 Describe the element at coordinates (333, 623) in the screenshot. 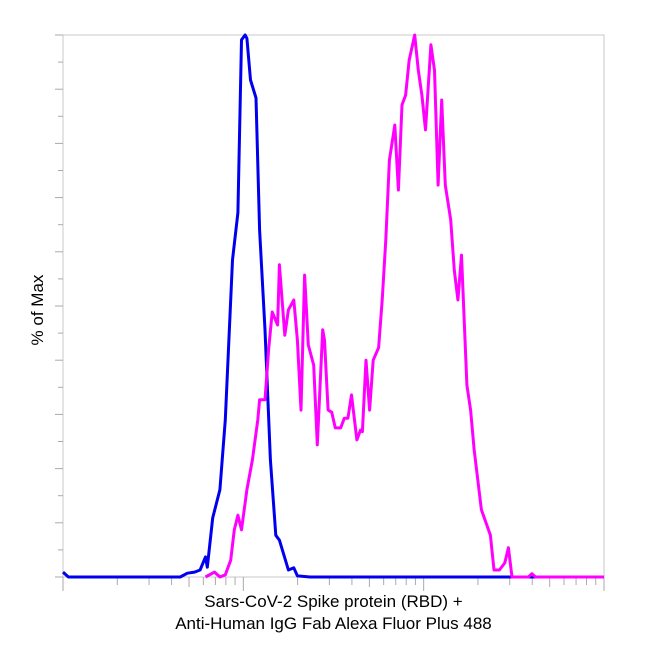

I see `x-axis-label-line2: Anti-Human IgG Fab Alexa Fluor Plus 488` at that location.